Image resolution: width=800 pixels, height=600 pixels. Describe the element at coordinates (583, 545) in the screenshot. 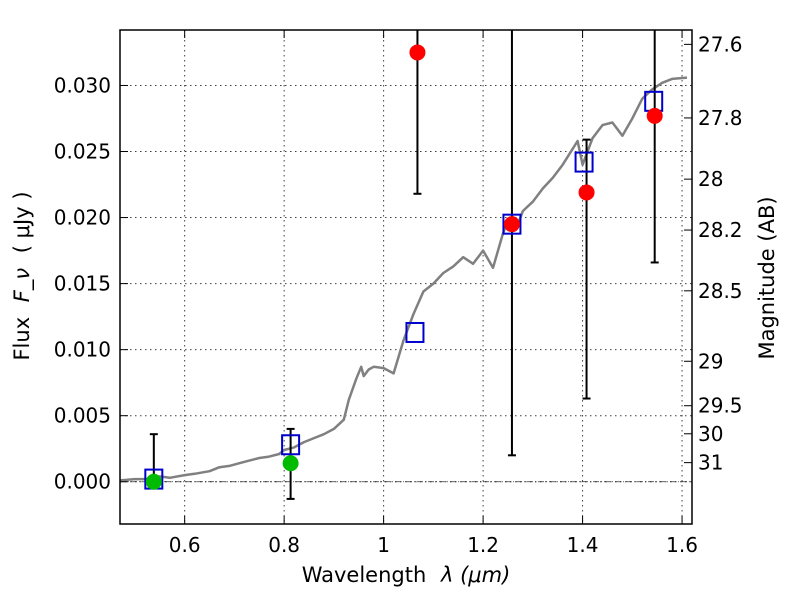

I see `x-tick-label: 1.4` at that location.